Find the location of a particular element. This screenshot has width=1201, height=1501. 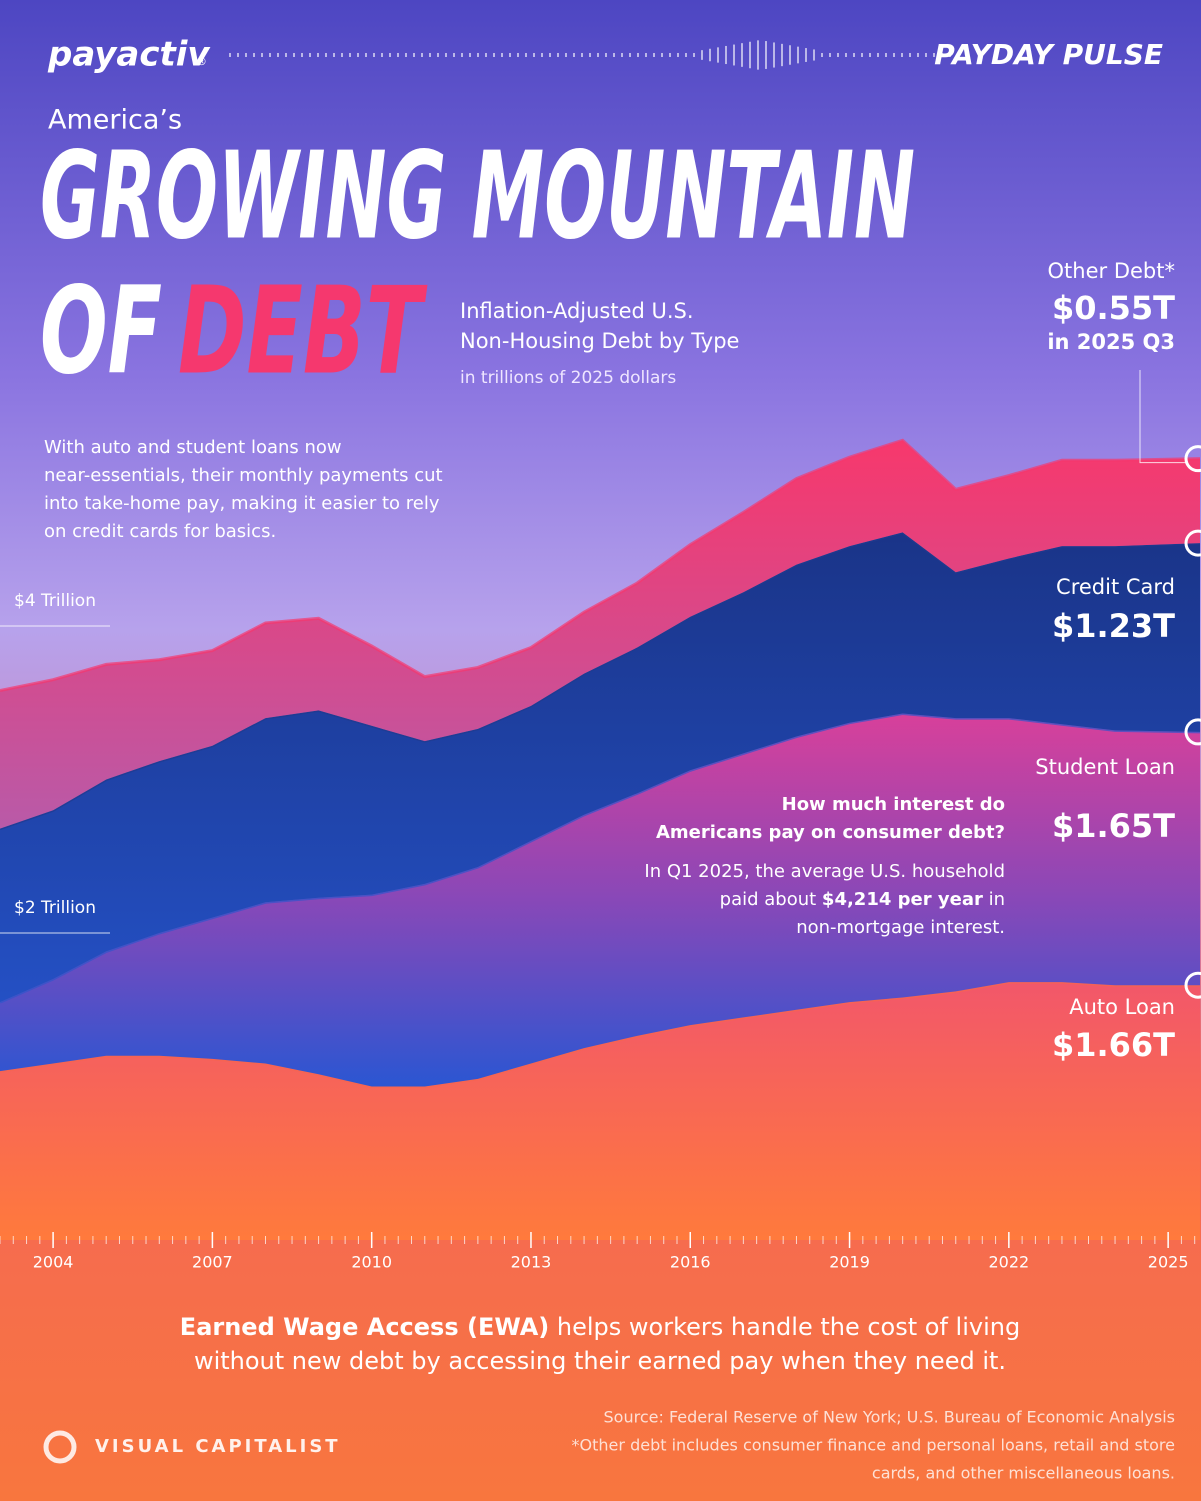

title: OF is located at coordinates (101, 332).